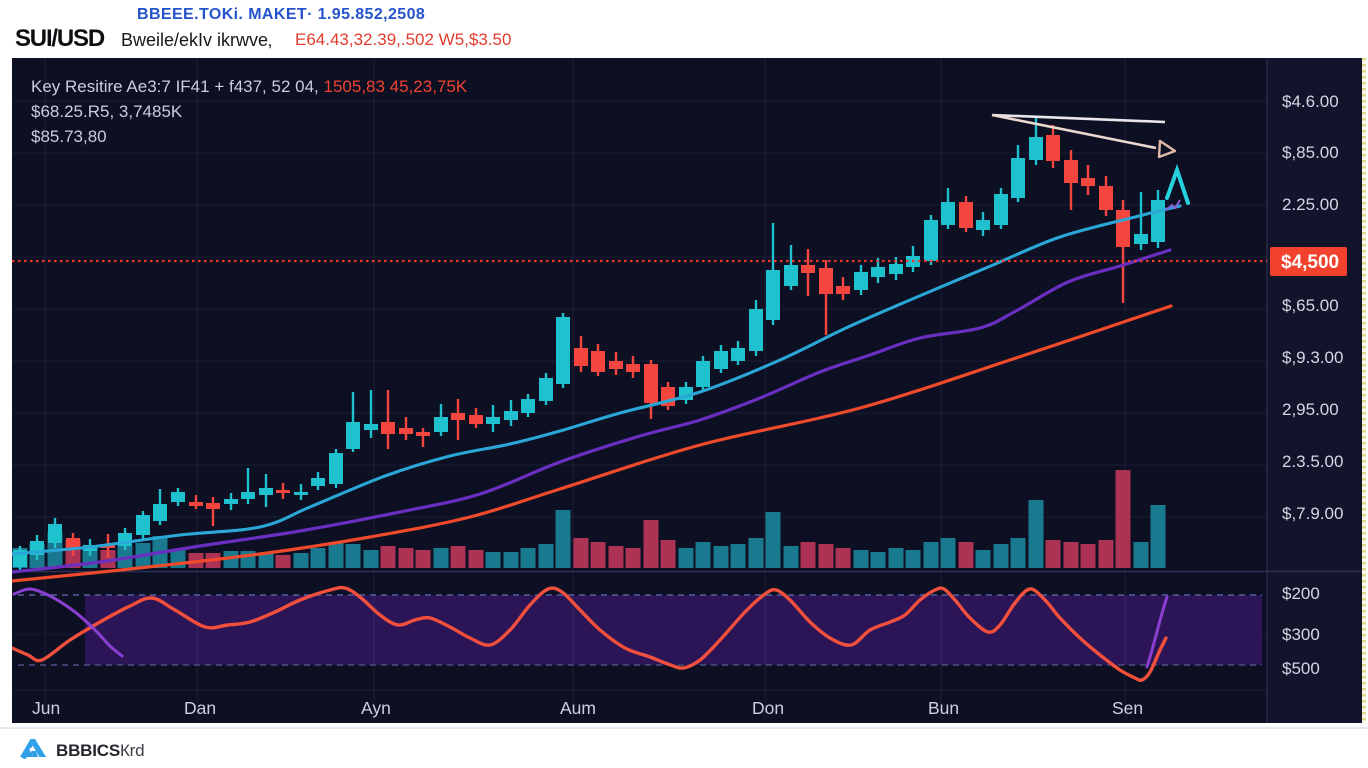  What do you see at coordinates (1310, 204) in the screenshot?
I see `svg-text: 2.25.00` at bounding box center [1310, 204].